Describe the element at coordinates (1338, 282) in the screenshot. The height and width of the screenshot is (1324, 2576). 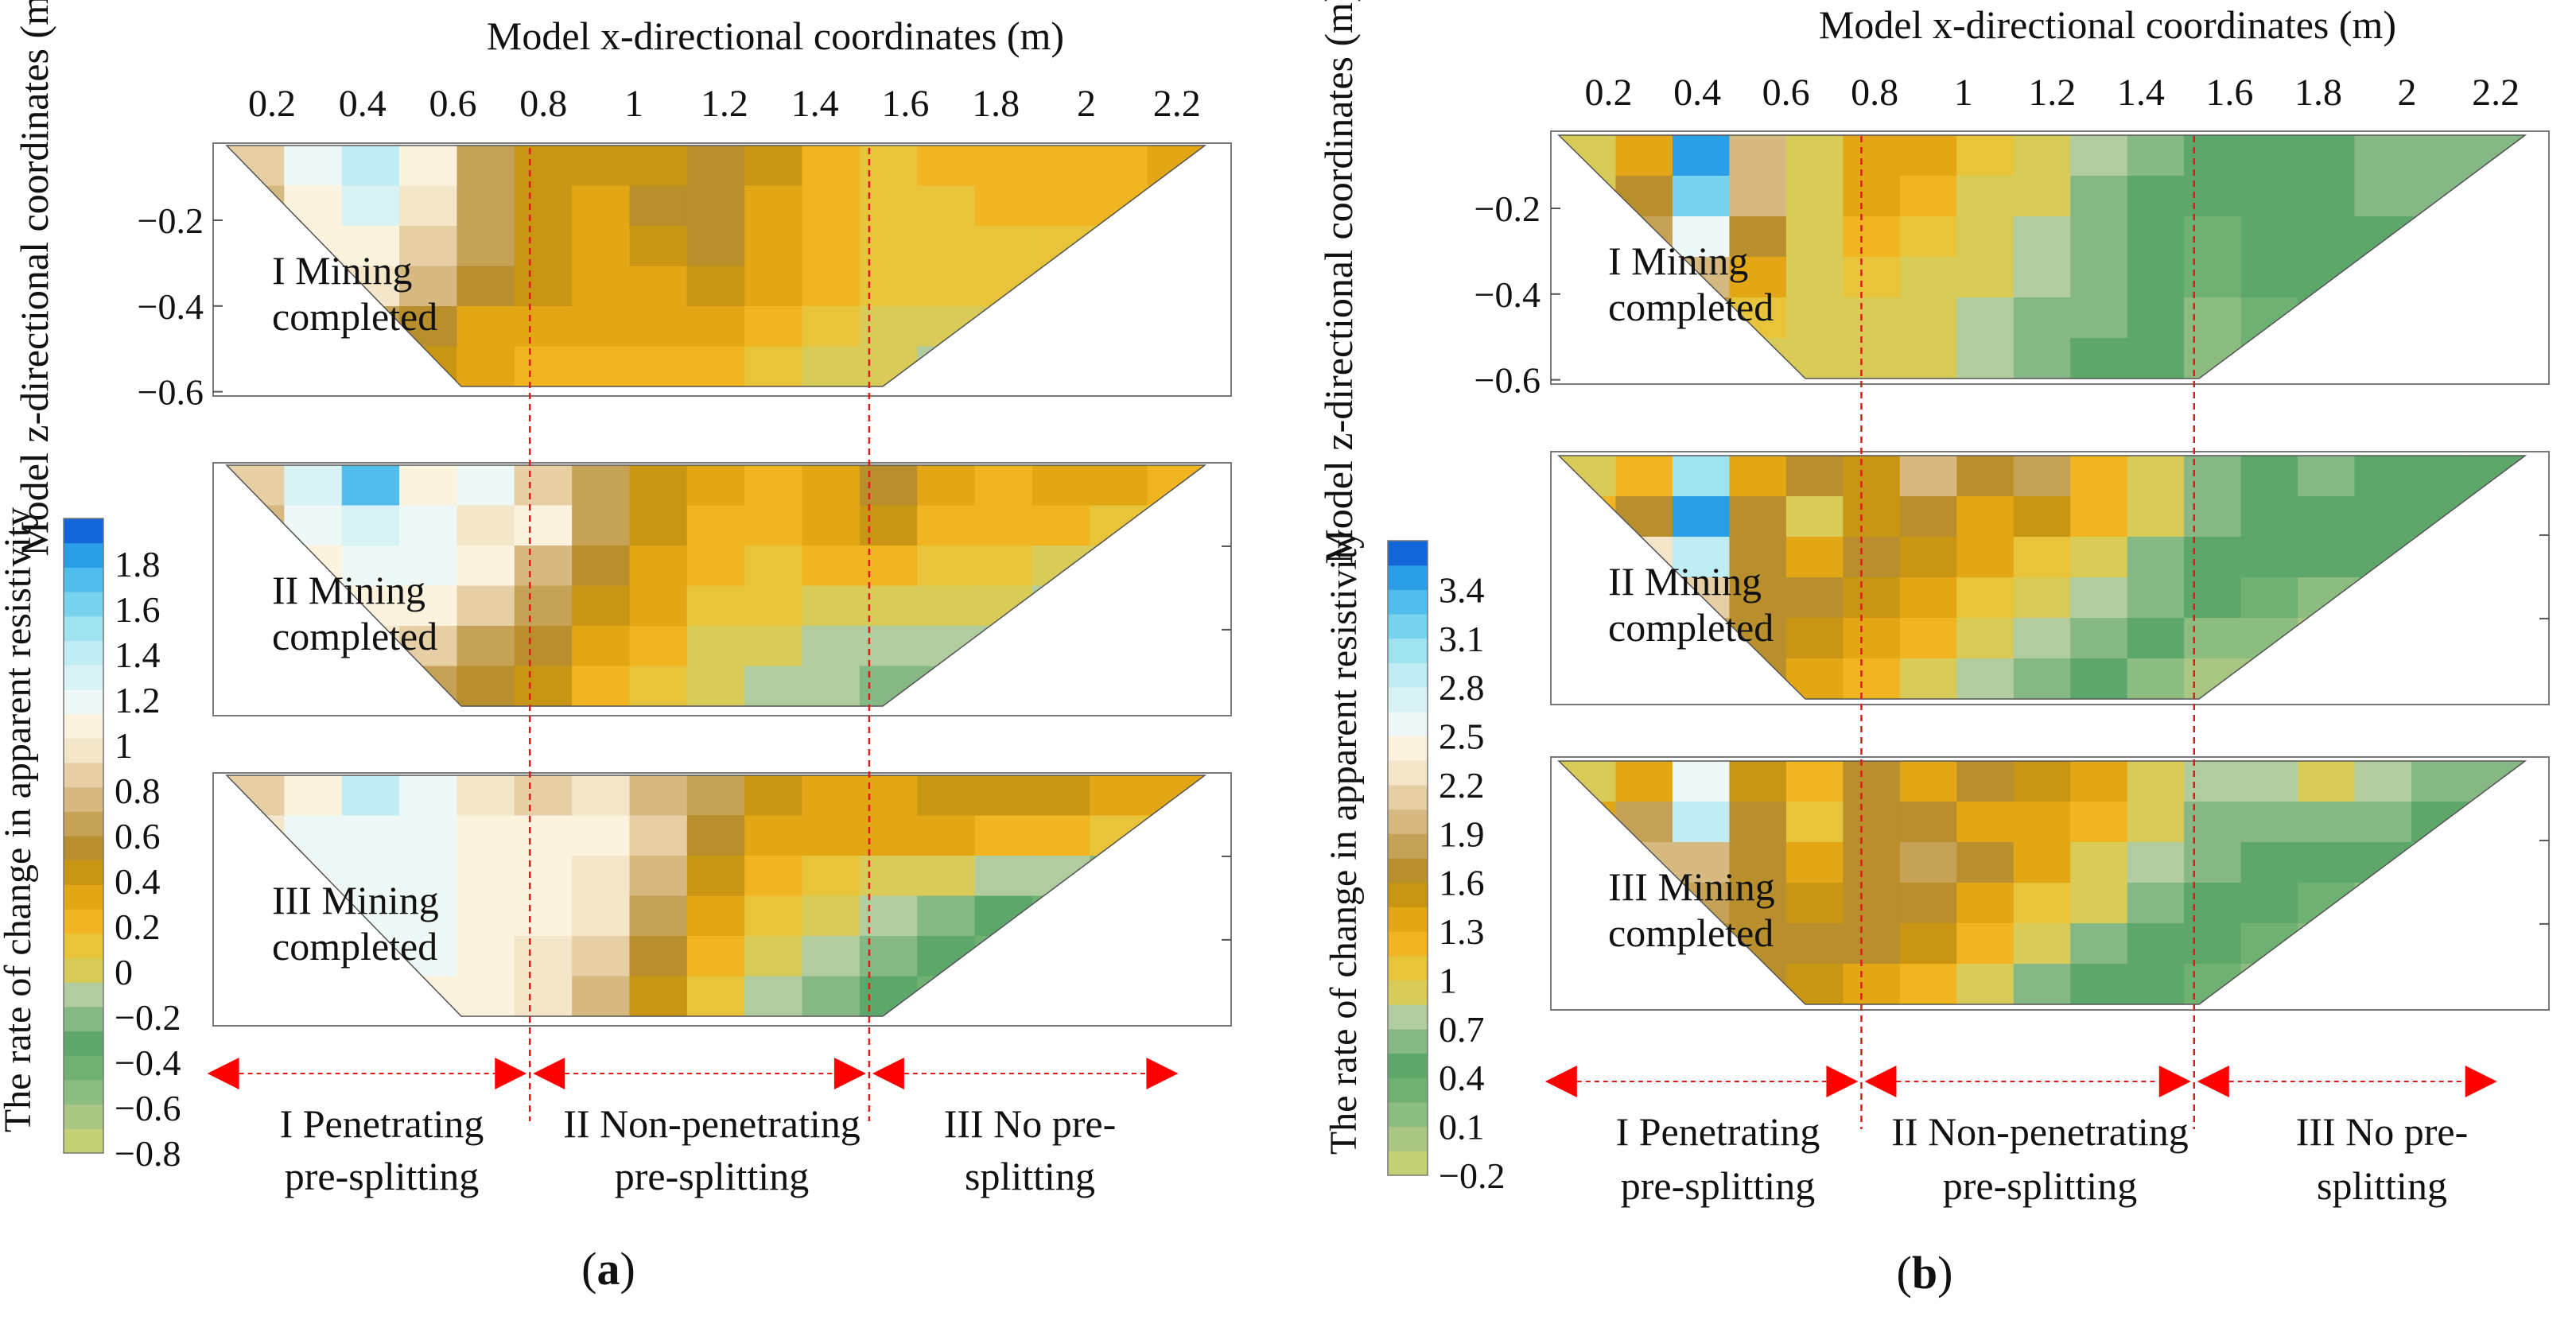
I see `y-axis-title: Model z-directional coordinates (m)` at that location.